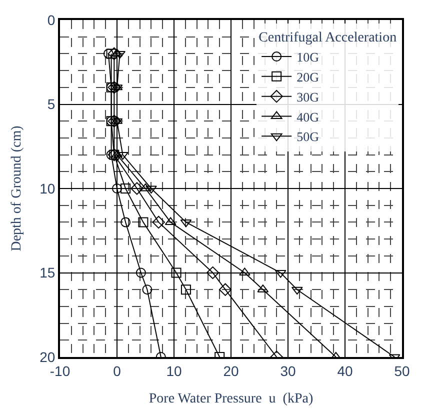  I want to click on x-tick-label: 10, so click(174, 370).